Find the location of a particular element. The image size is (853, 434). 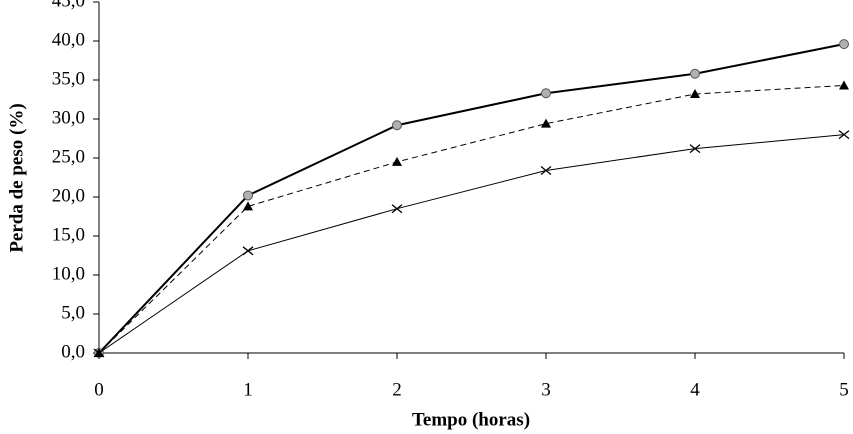

x-tick-label: 5 is located at coordinates (844, 389).